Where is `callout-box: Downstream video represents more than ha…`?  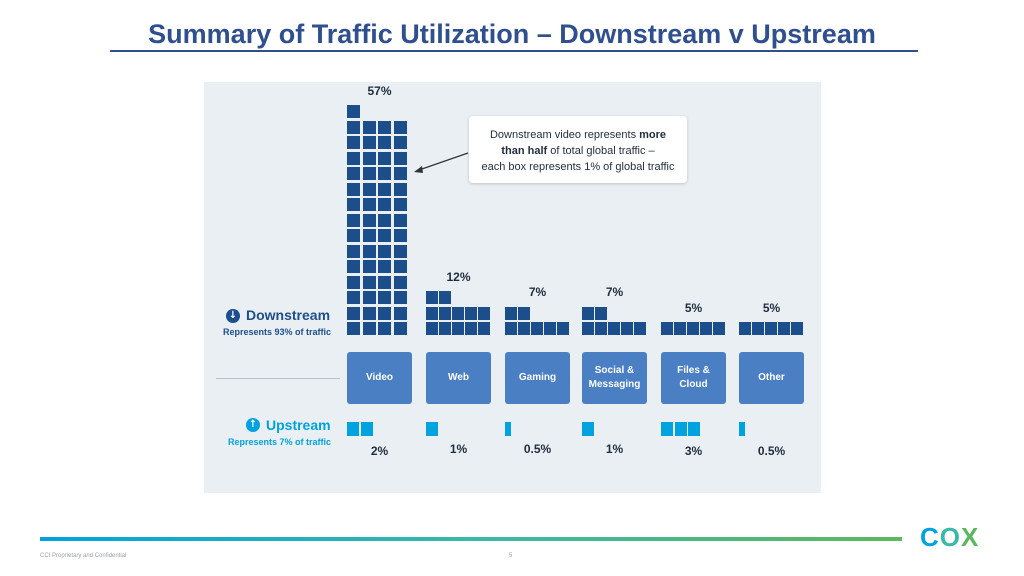
callout-box: Downstream video represents more than ha… is located at coordinates (578, 149).